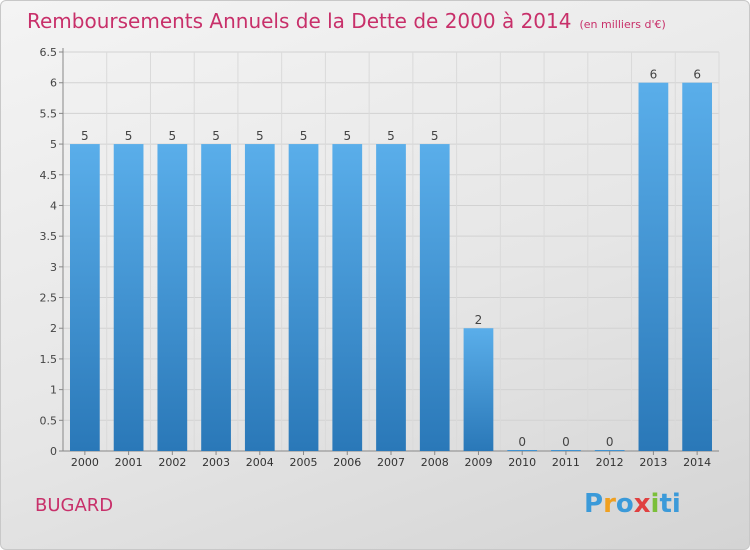  Describe the element at coordinates (594, 504) in the screenshot. I see `logo-letter: P` at that location.